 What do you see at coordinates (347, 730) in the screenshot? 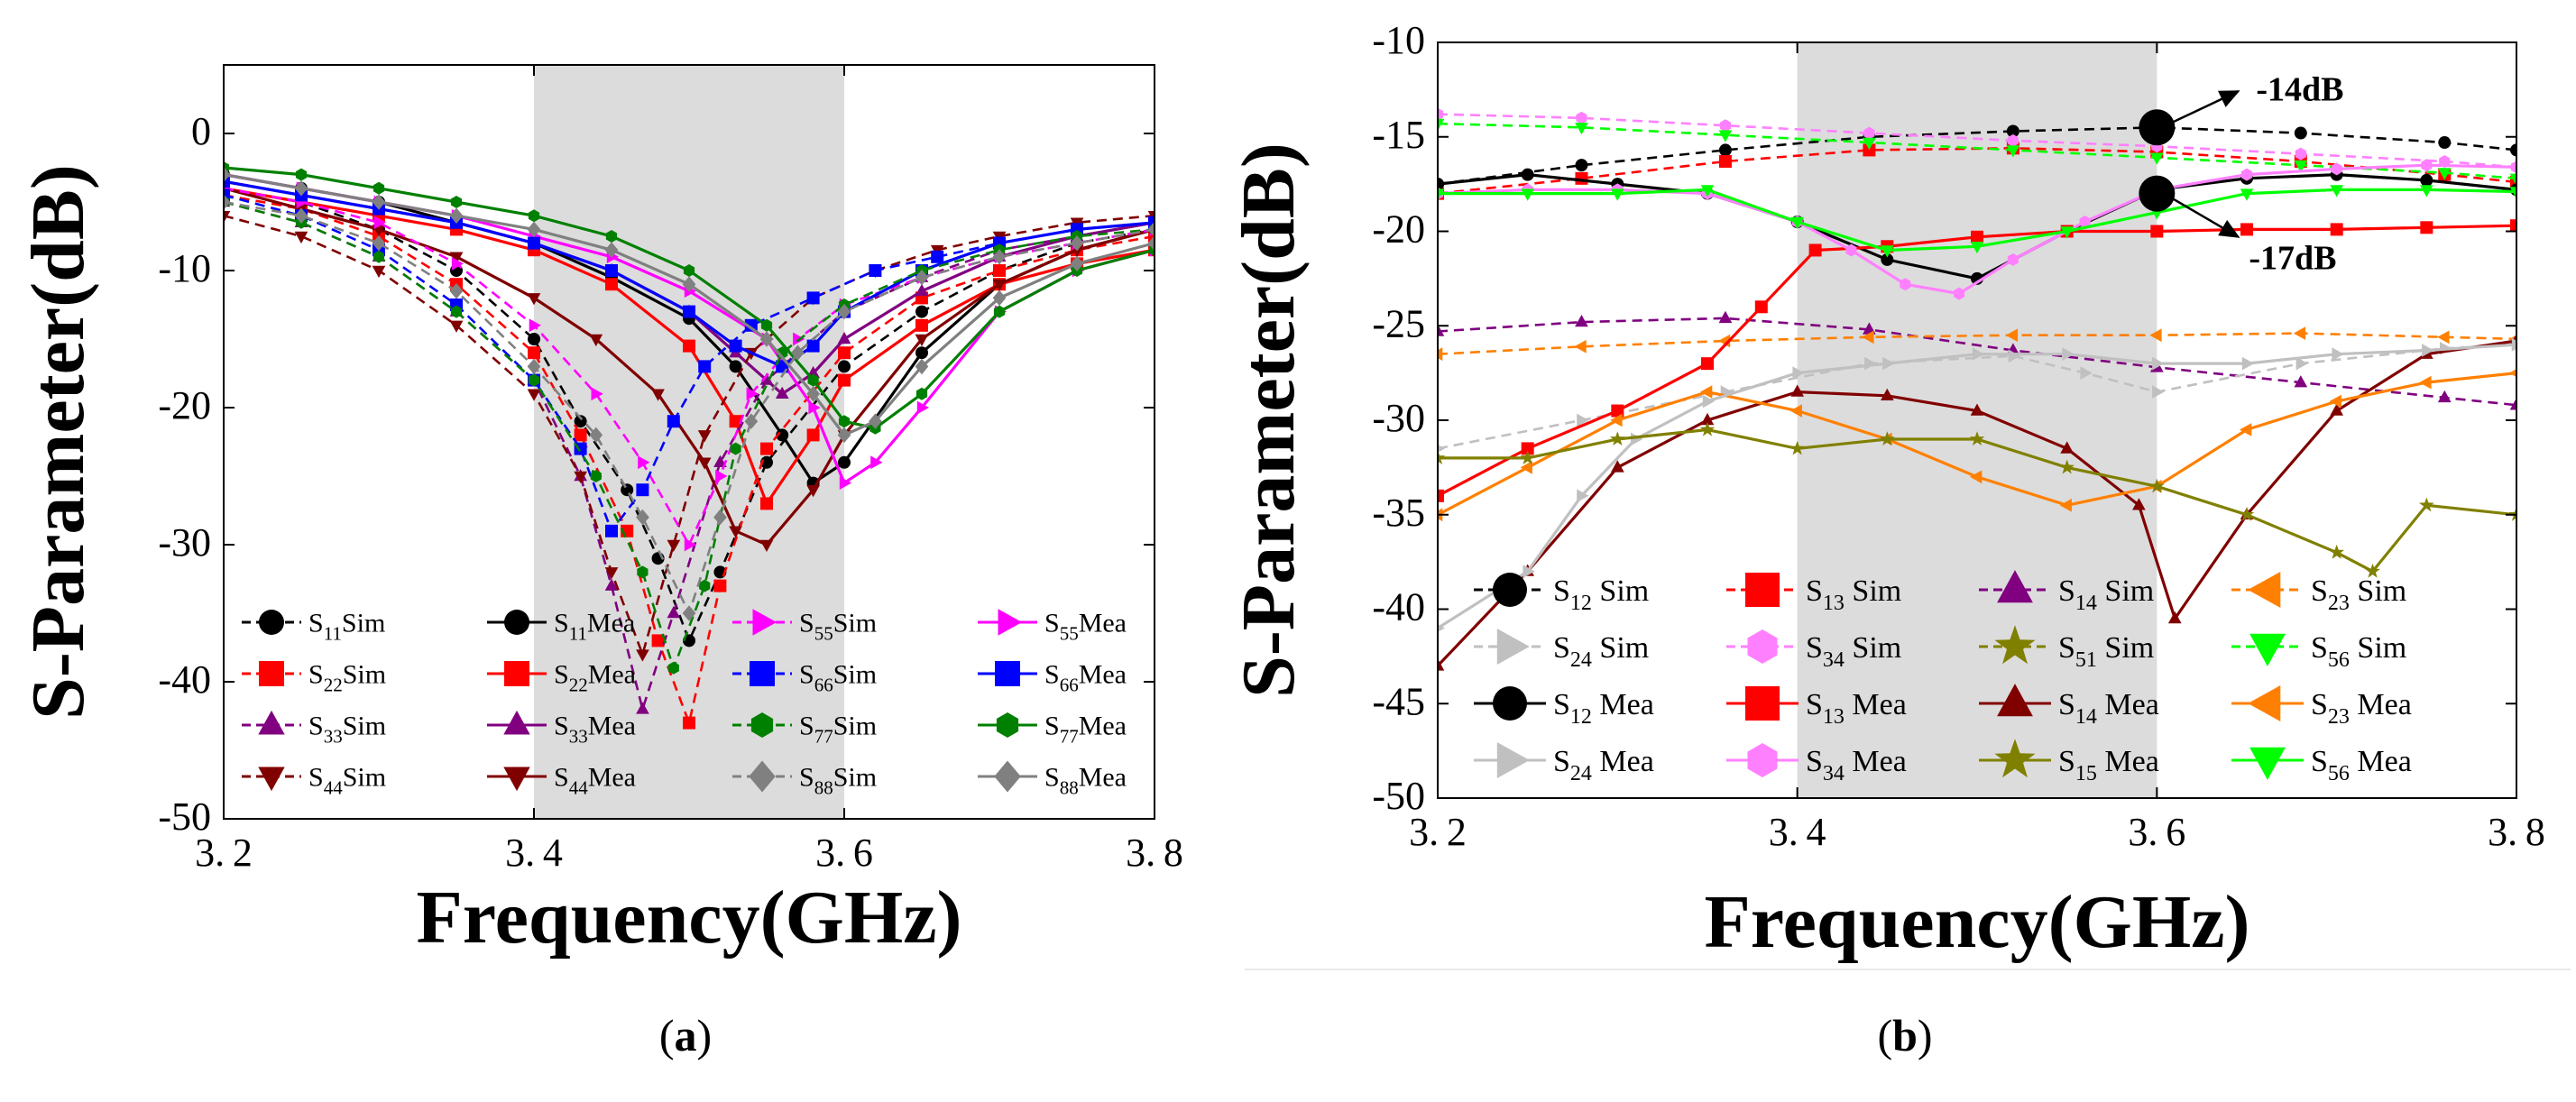
I see `legend-entry-label: S33Sim` at bounding box center [347, 730].